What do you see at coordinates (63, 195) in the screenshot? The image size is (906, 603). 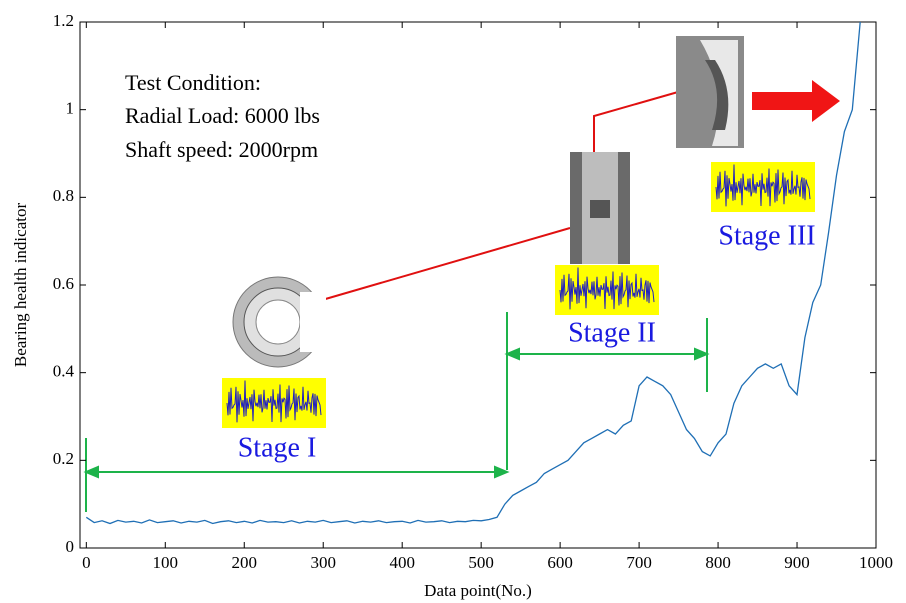 I see `y-tick-label: 0.8` at bounding box center [63, 195].